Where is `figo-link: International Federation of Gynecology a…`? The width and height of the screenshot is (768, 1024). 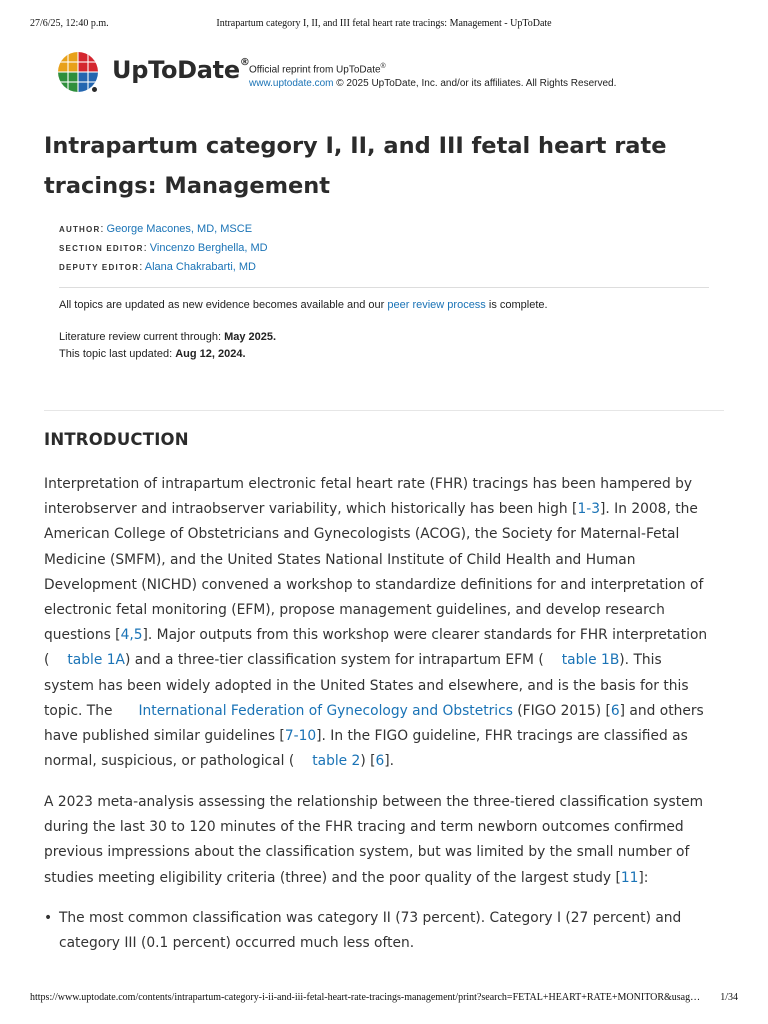 figo-link: International Federation of Gynecology a… is located at coordinates (325, 710).